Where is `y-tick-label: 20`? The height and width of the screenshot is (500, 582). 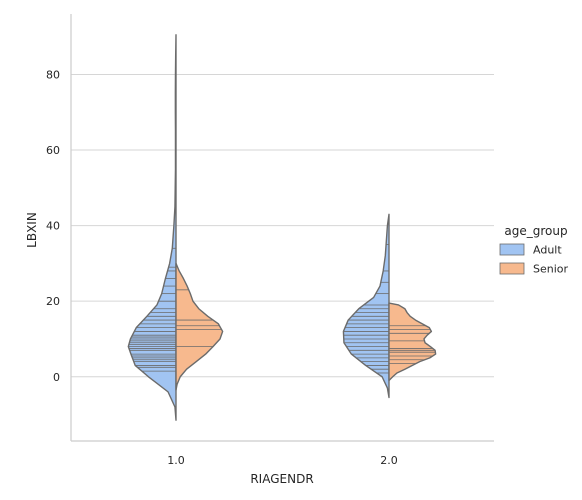 y-tick-label: 20 is located at coordinates (53, 301).